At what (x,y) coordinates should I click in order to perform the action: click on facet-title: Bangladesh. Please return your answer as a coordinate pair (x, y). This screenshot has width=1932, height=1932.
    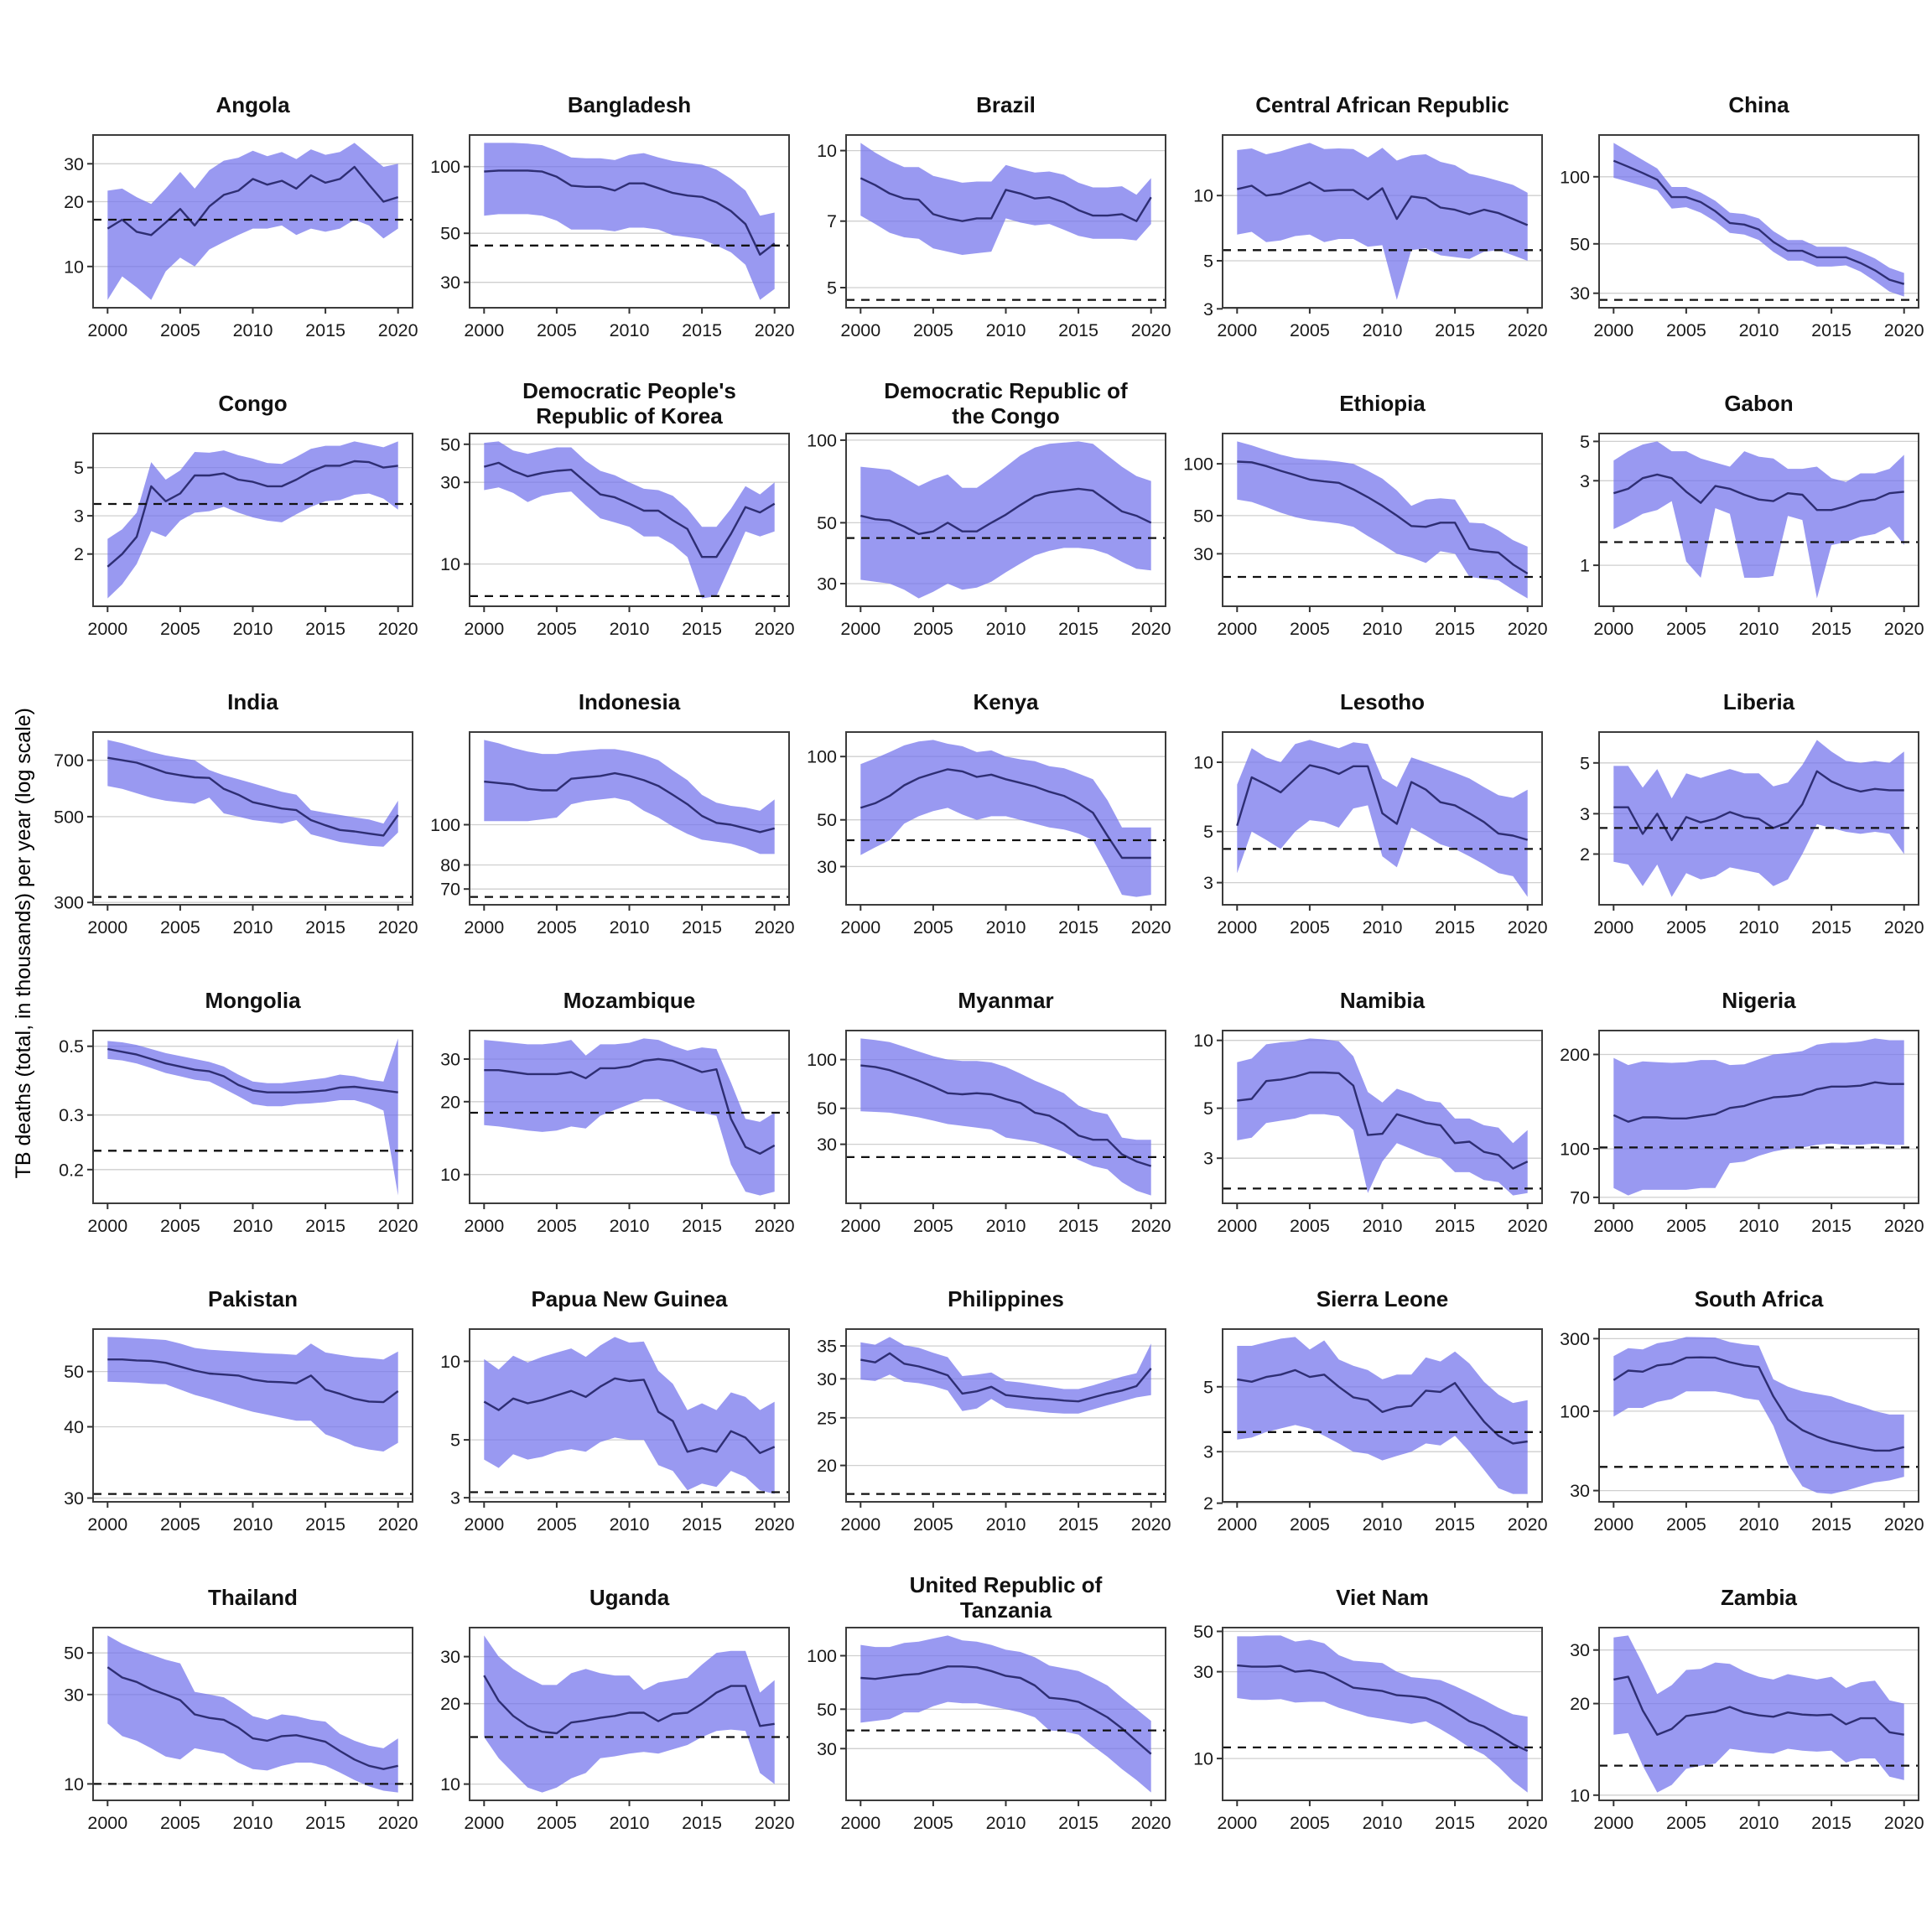
    Looking at the image, I should click on (629, 104).